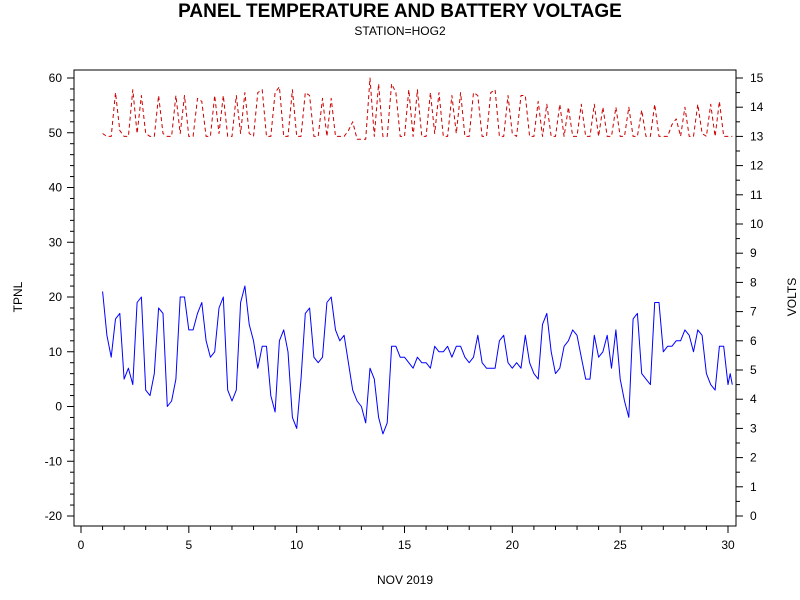  I want to click on x-axis-label: NOV 2019, so click(405, 580).